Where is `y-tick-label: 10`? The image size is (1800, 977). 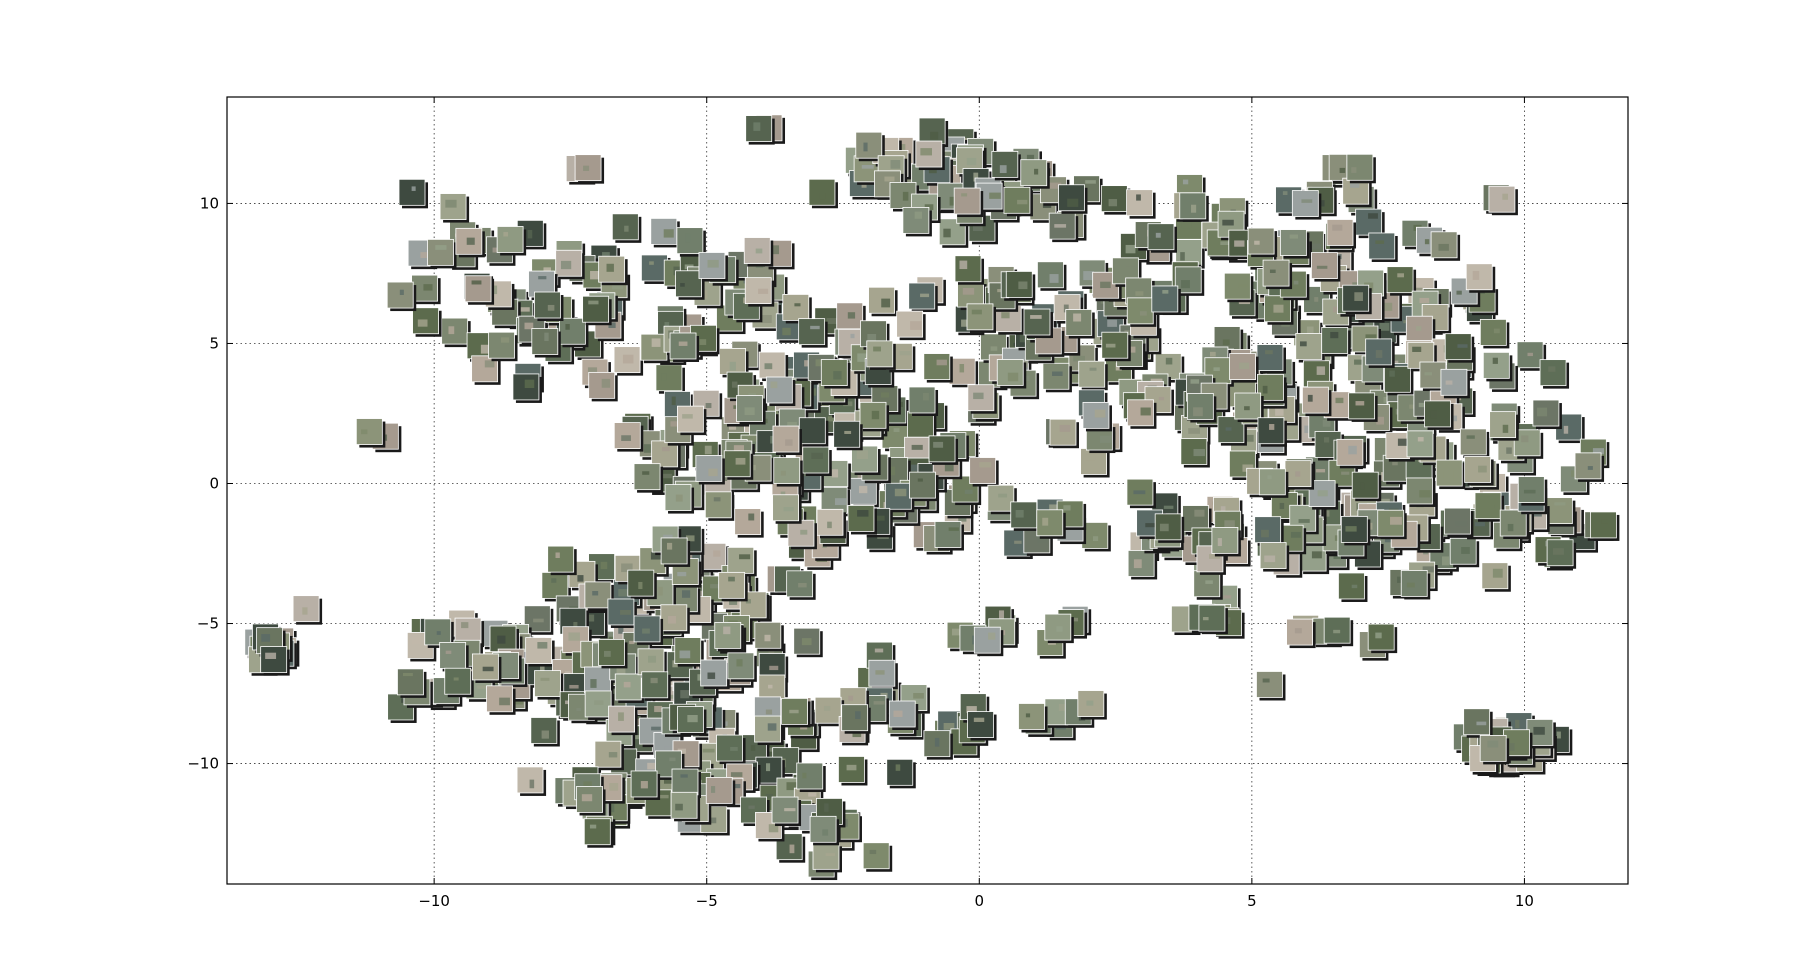
y-tick-label: 10 is located at coordinates (209, 203).